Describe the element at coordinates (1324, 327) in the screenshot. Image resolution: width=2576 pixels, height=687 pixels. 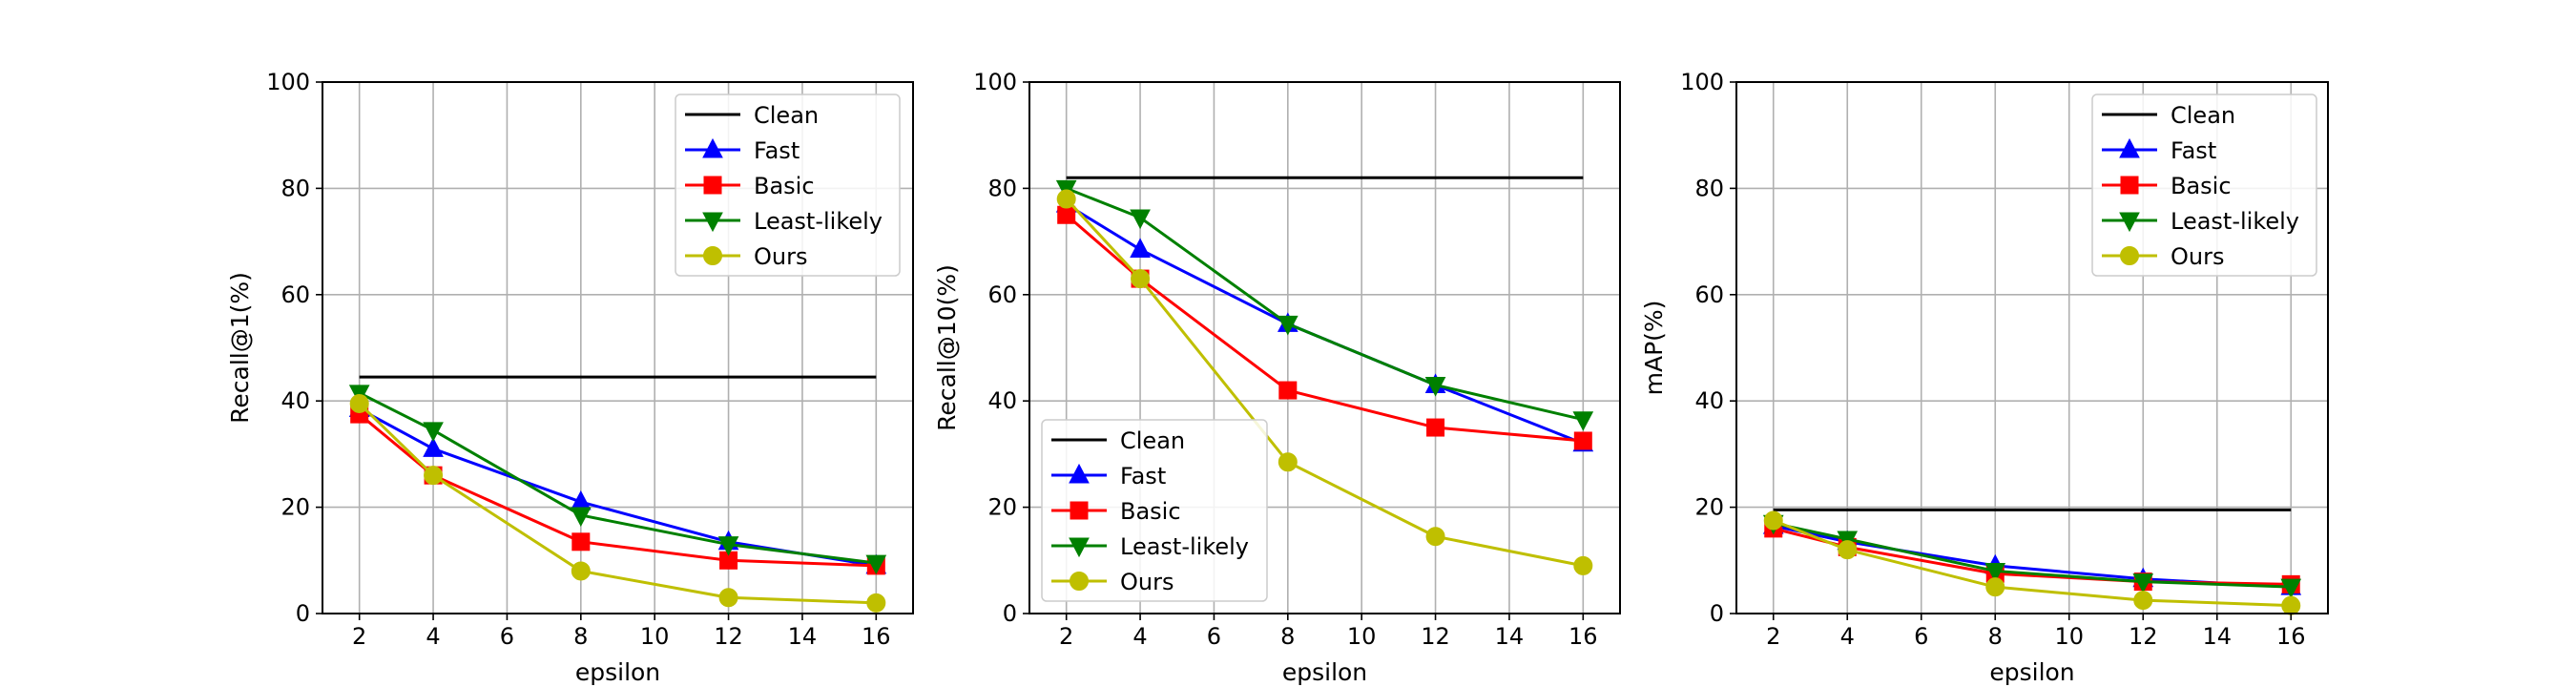
I see `series-basic` at that location.